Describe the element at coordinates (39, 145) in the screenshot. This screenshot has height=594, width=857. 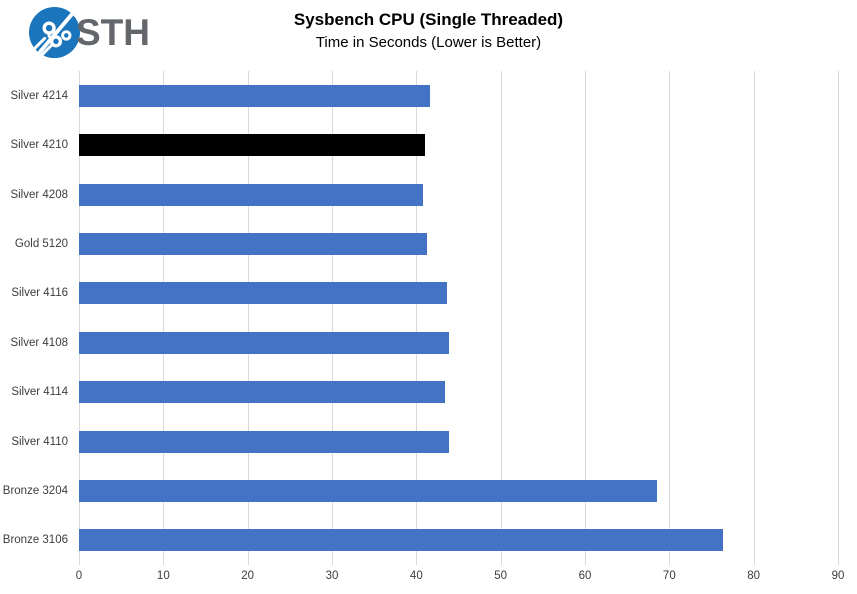
I see `category-label: Silver 4210` at that location.